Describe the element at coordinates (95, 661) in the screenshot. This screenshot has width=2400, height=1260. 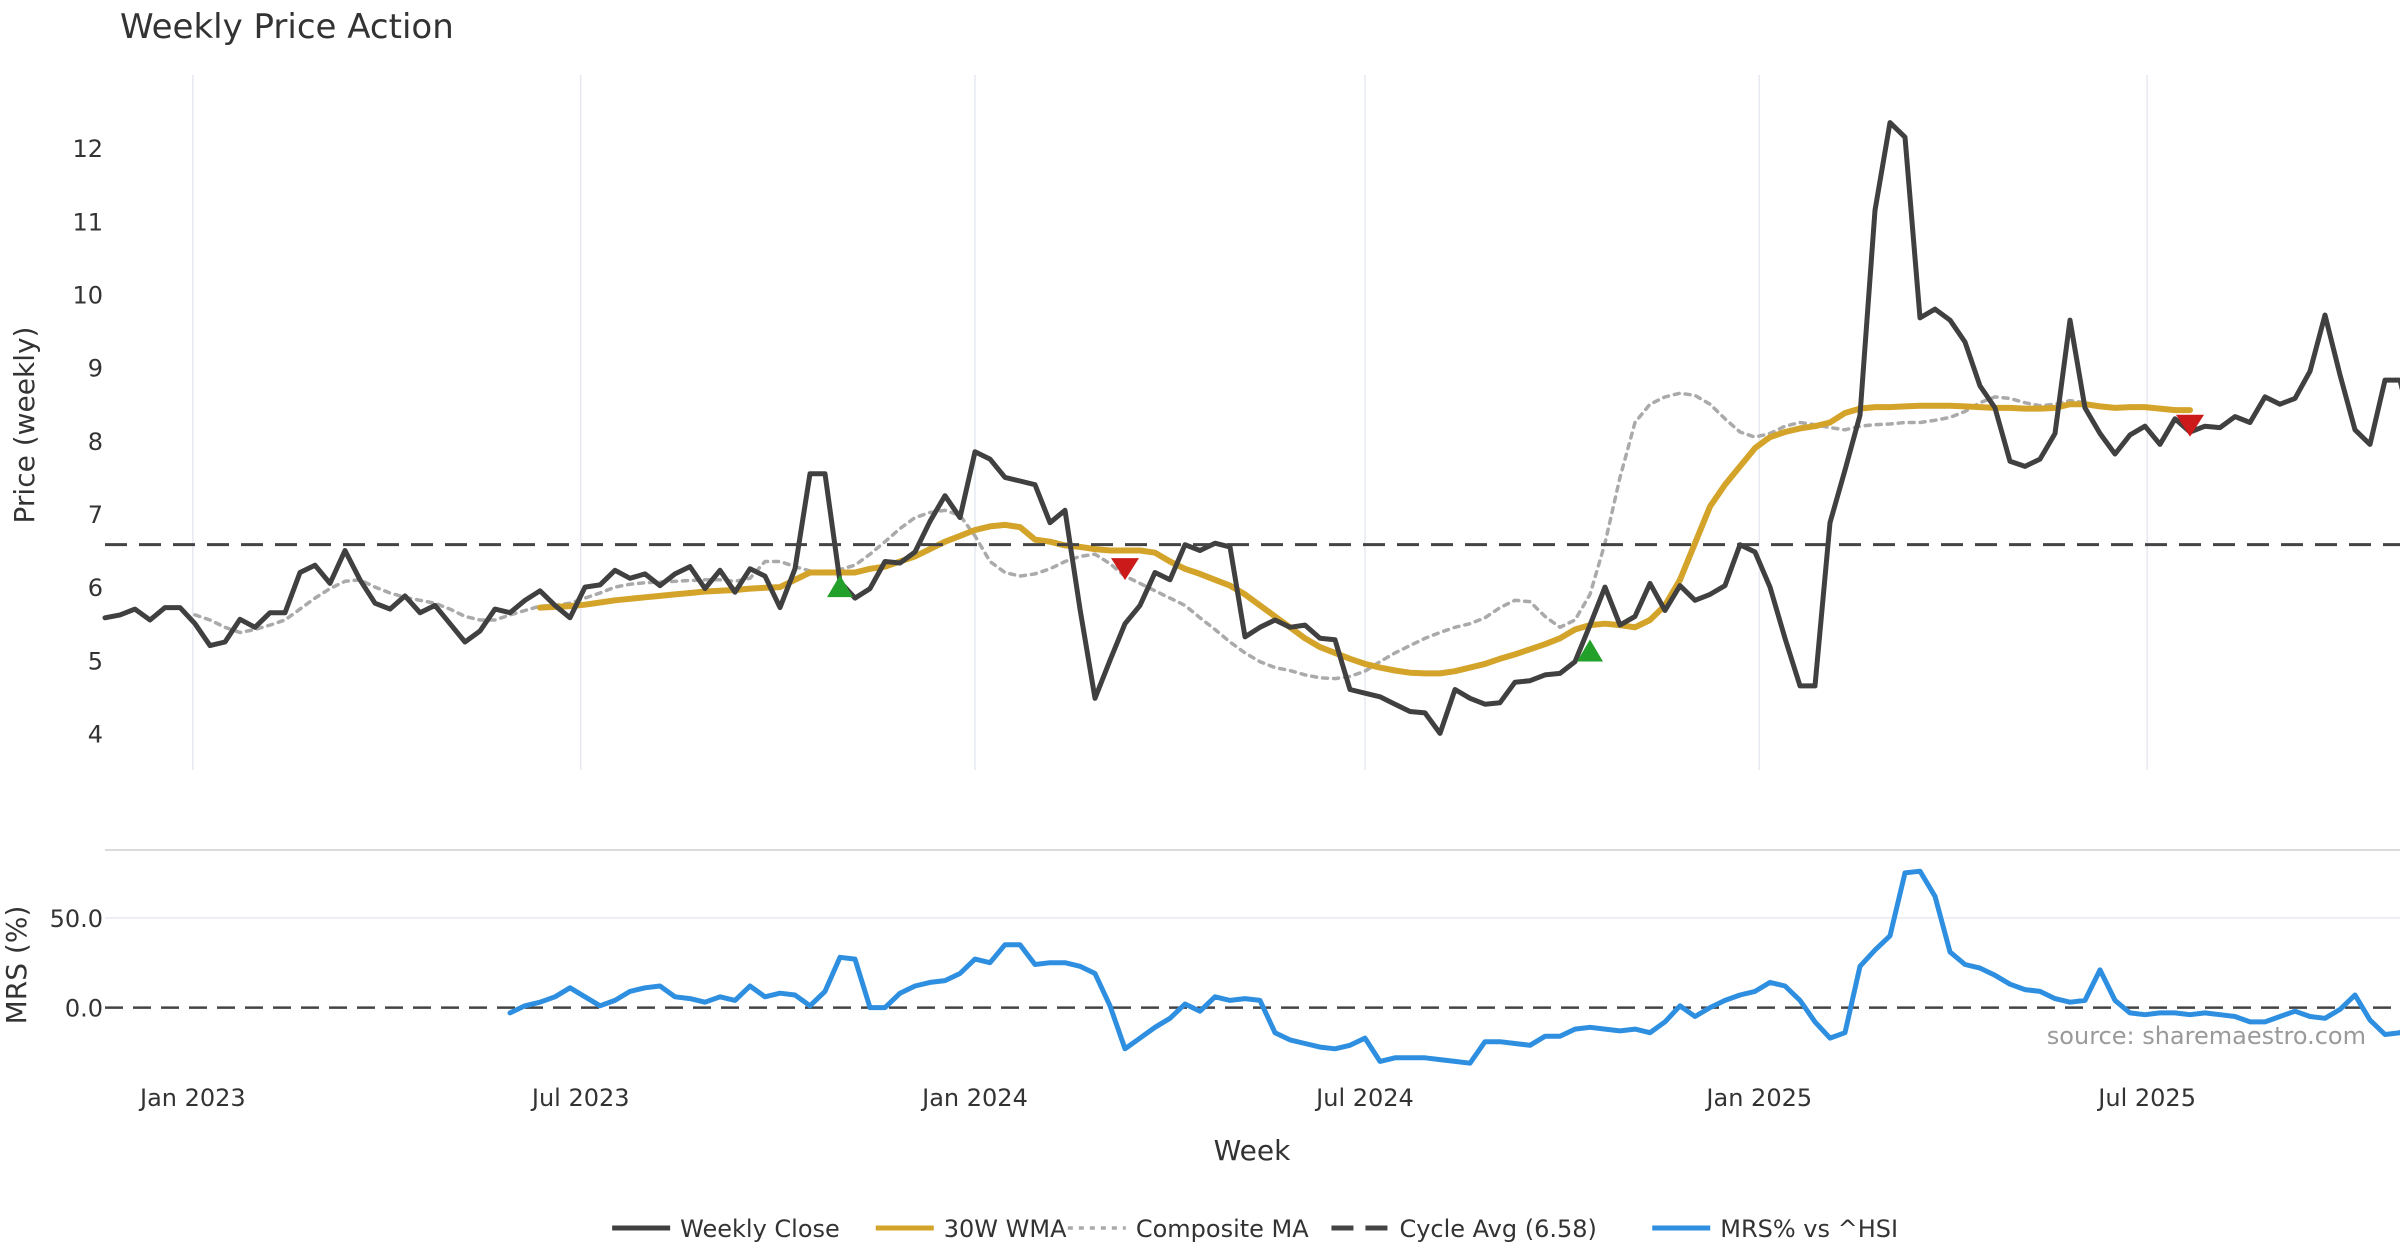
I see `price-y-tick-label: 5` at that location.